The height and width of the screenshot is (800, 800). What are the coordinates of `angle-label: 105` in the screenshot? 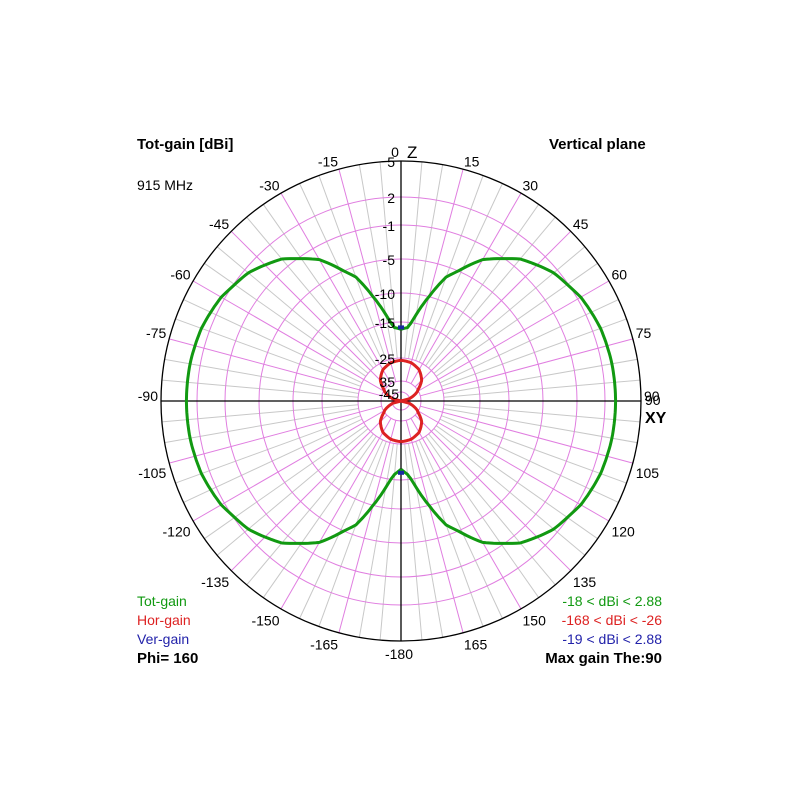 It's located at (648, 473).